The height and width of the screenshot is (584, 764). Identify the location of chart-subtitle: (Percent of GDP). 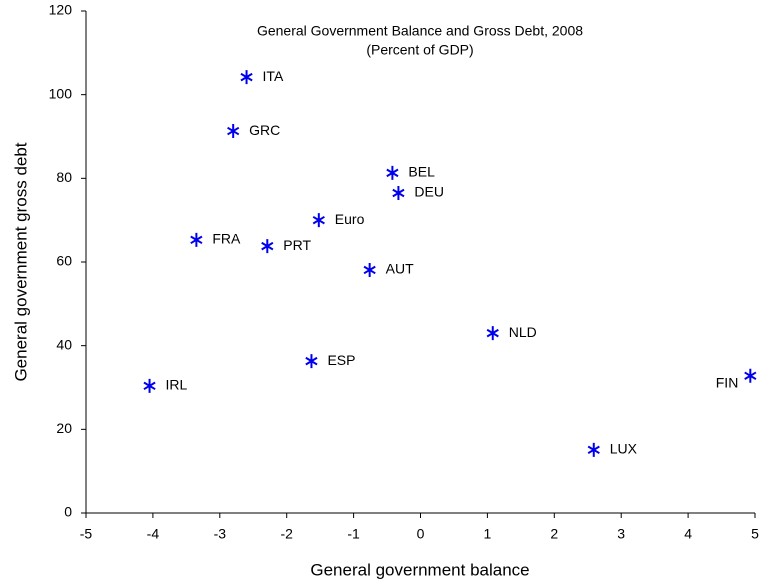
(419, 50).